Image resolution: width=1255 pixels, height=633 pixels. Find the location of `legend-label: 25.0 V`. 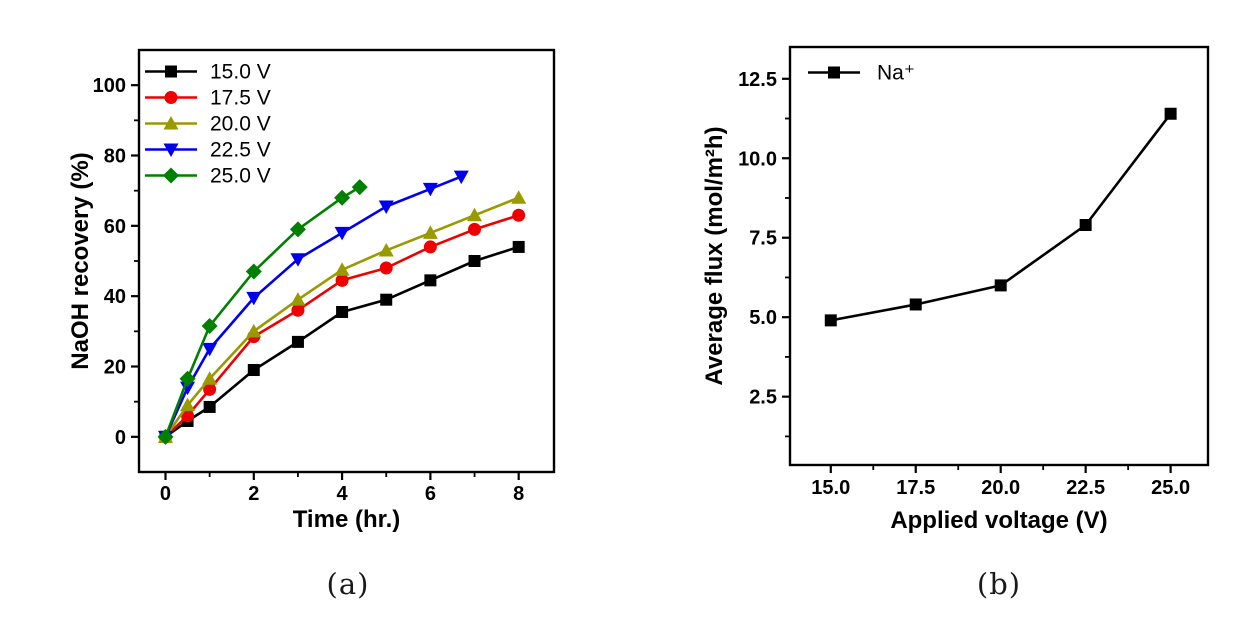

legend-label: 25.0 V is located at coordinates (240, 176).